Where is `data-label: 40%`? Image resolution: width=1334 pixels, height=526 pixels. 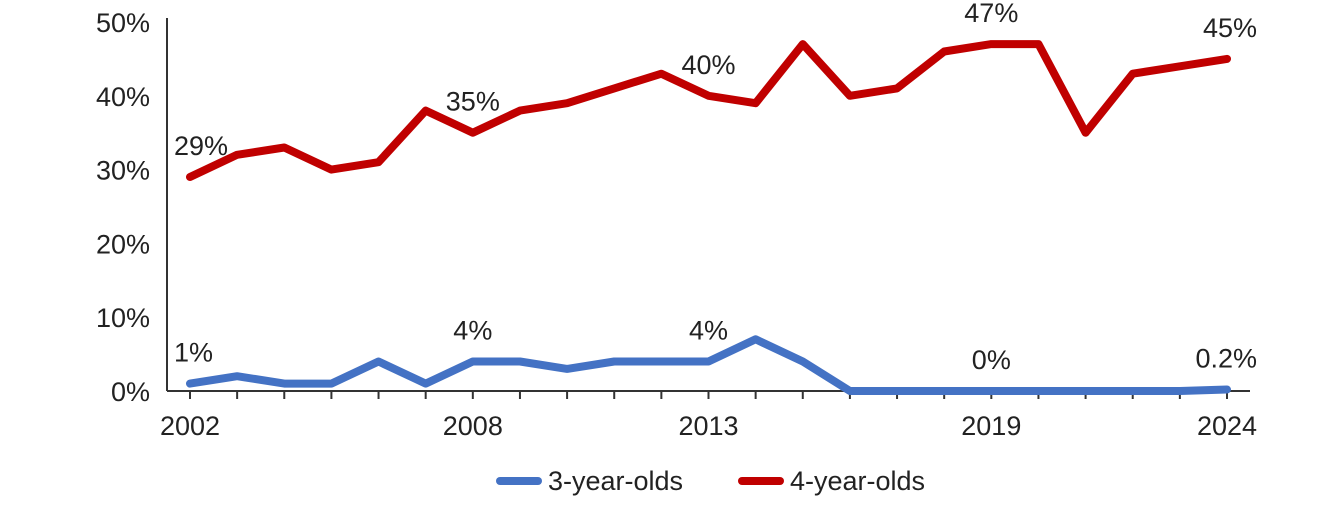
data-label: 40% is located at coordinates (708, 65).